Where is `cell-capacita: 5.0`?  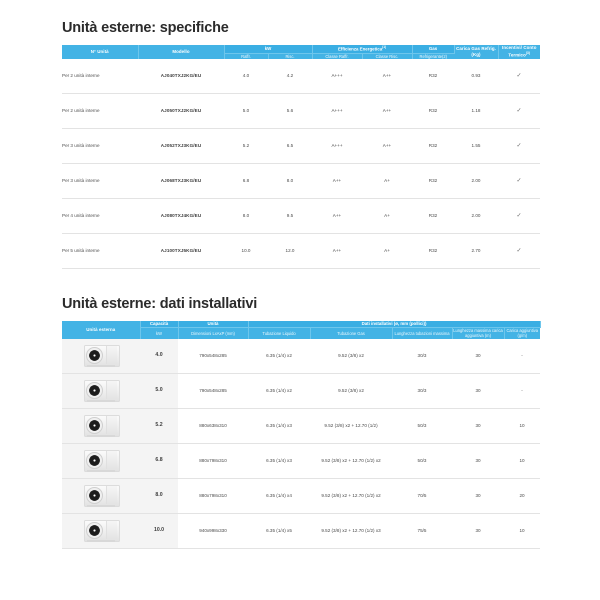
cell-capacita: 5.0 is located at coordinates (159, 391).